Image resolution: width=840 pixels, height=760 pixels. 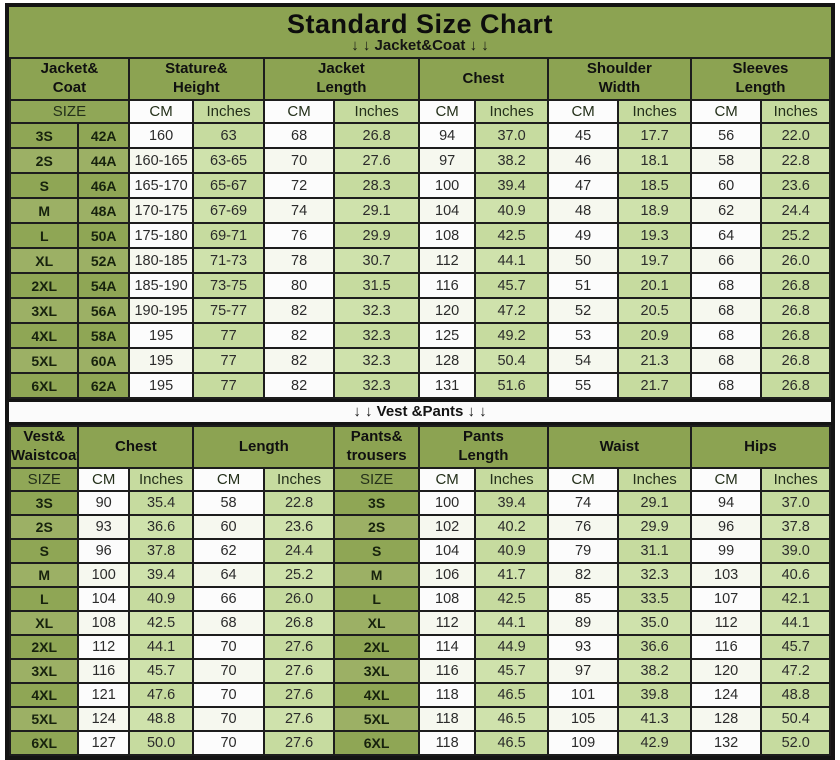 What do you see at coordinates (583, 743) in the screenshot?
I see `value-cell: 109` at bounding box center [583, 743].